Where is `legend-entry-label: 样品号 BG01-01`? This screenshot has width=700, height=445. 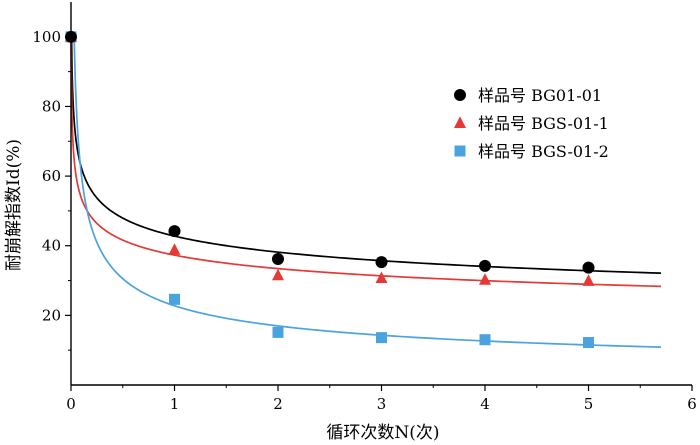 legend-entry-label: 样品号 BG01-01 is located at coordinates (540, 95).